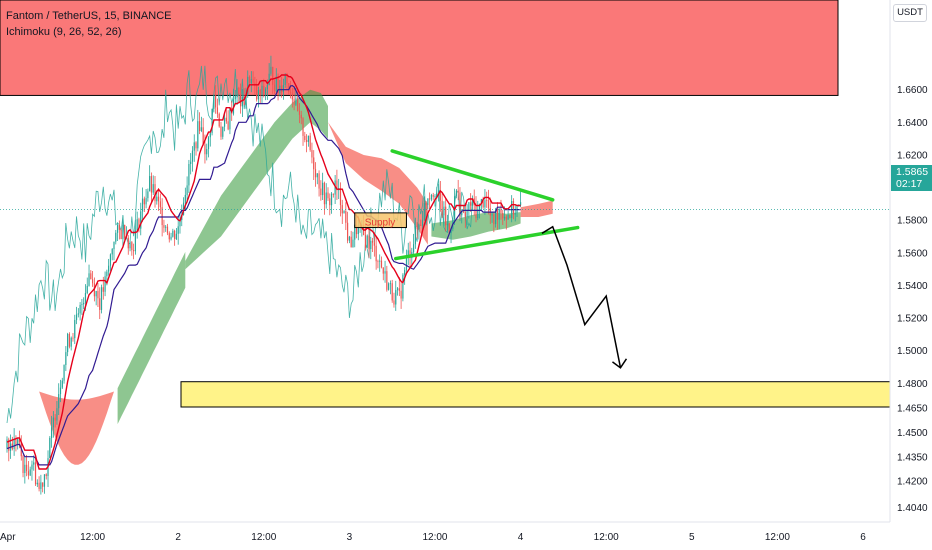  What do you see at coordinates (89, 16) in the screenshot?
I see `symbol-title: Fantom / TetherUS, 15, BINANCE` at bounding box center [89, 16].